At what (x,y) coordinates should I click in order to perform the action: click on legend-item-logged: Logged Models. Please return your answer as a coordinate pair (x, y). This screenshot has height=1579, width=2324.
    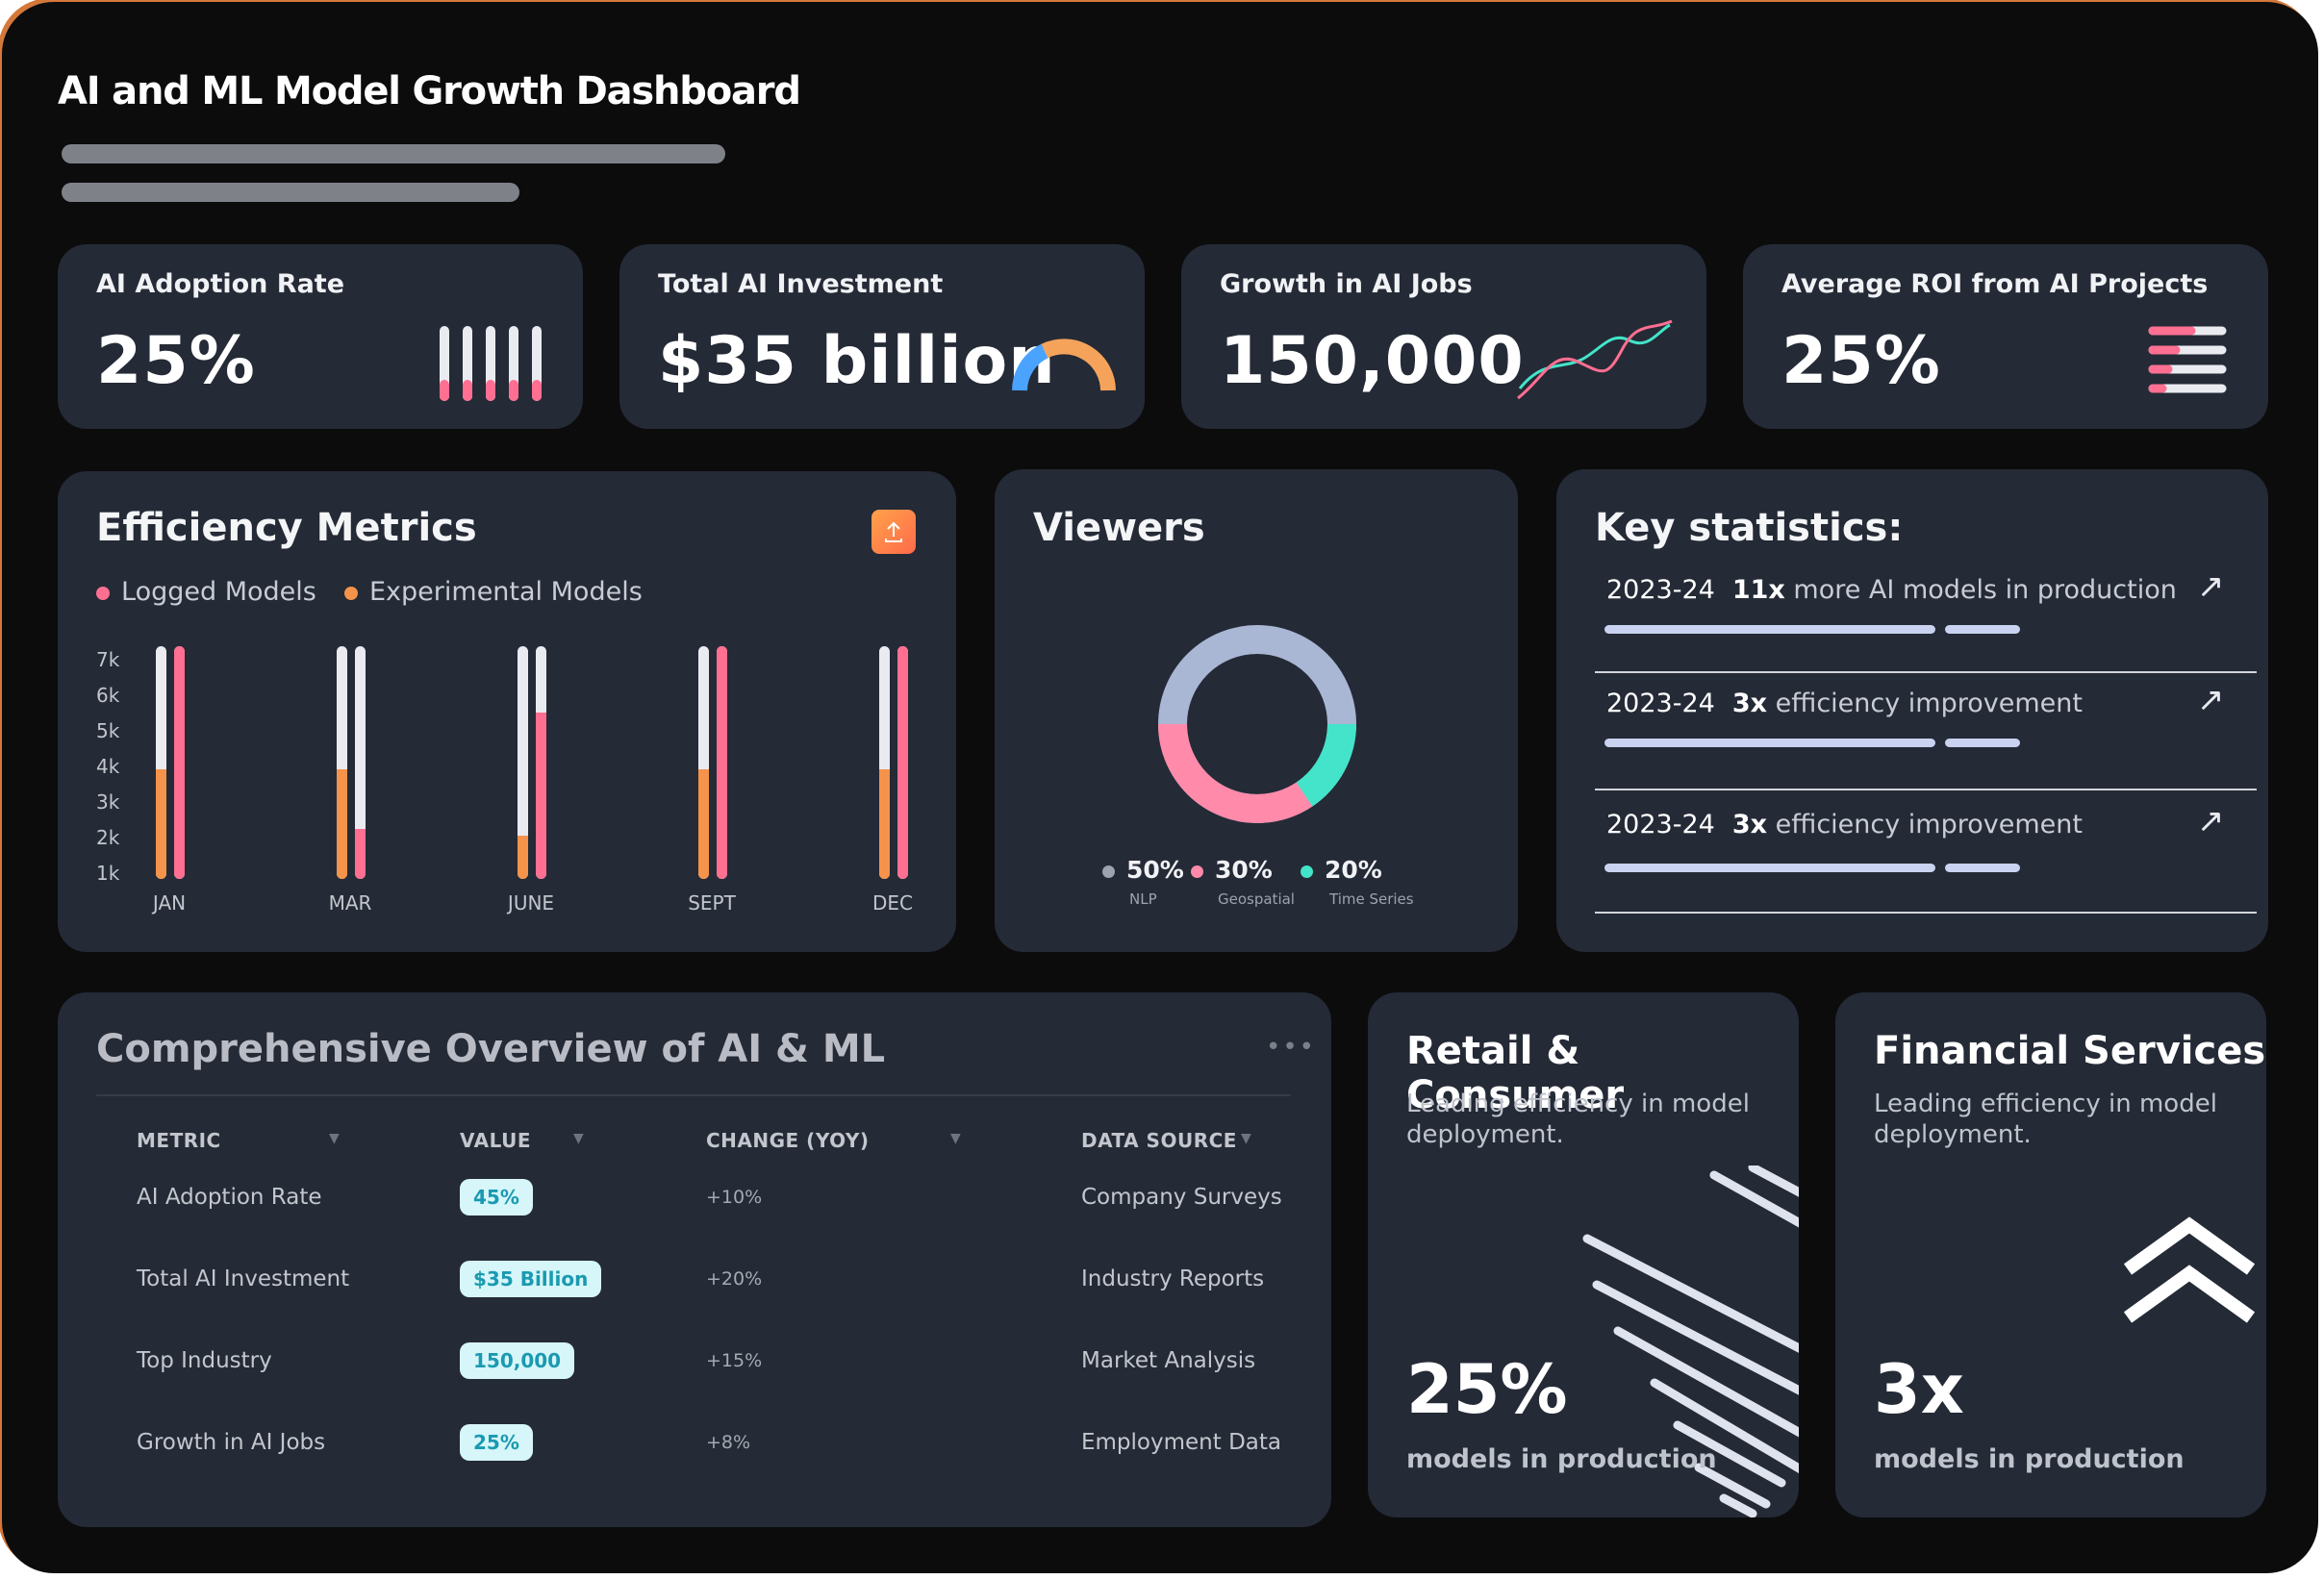
    Looking at the image, I should click on (206, 592).